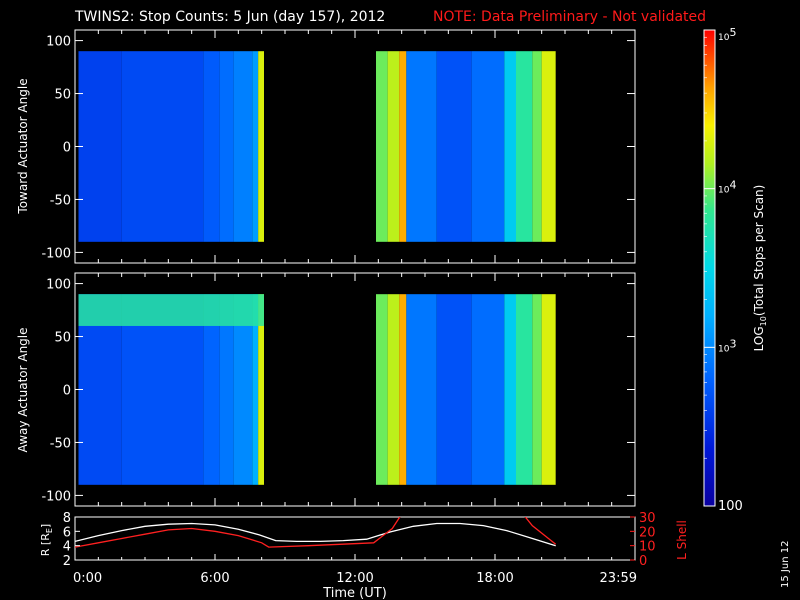 The image size is (800, 600). I want to click on ephemeris-lines, so click(316, 532).